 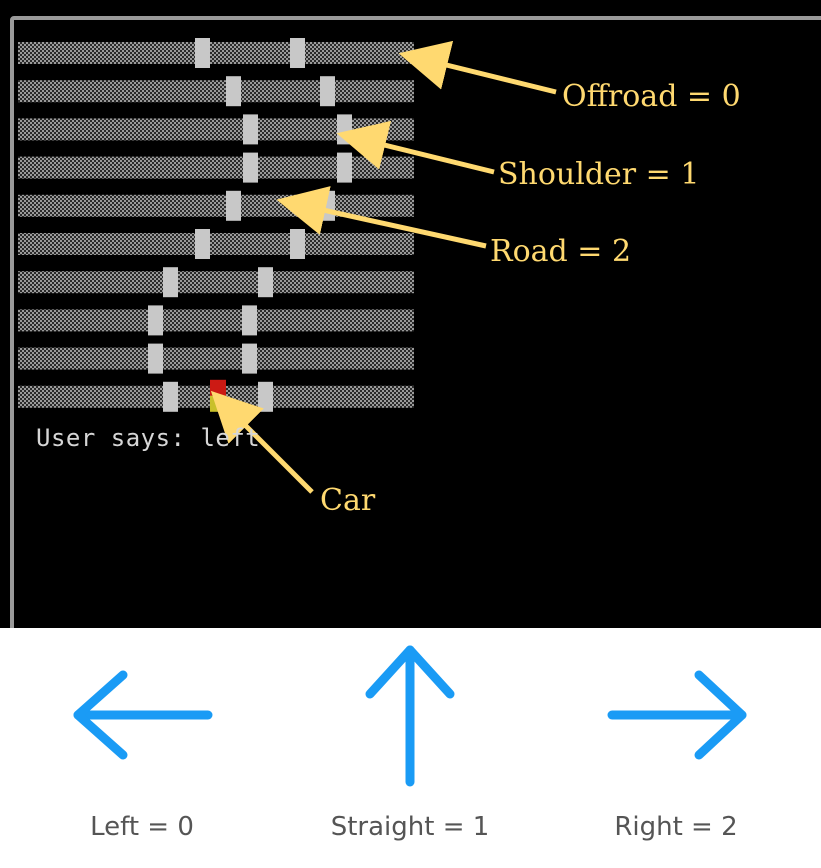 I want to click on car-annotation: Car, so click(x=348, y=500).